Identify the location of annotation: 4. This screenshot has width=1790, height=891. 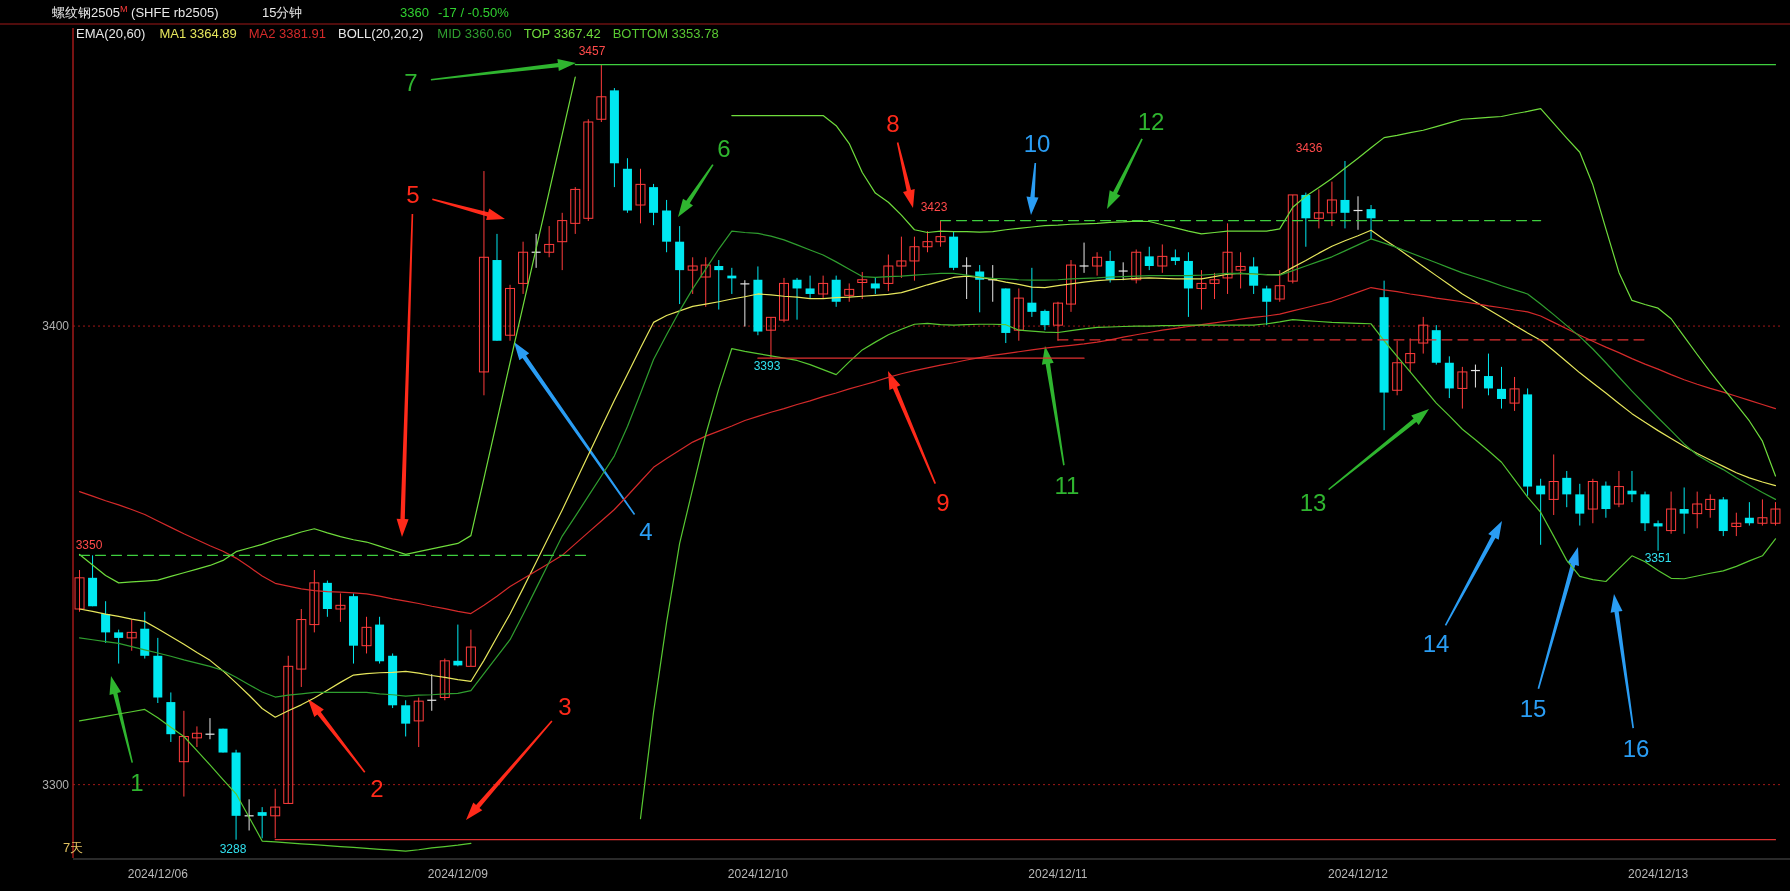
(646, 531).